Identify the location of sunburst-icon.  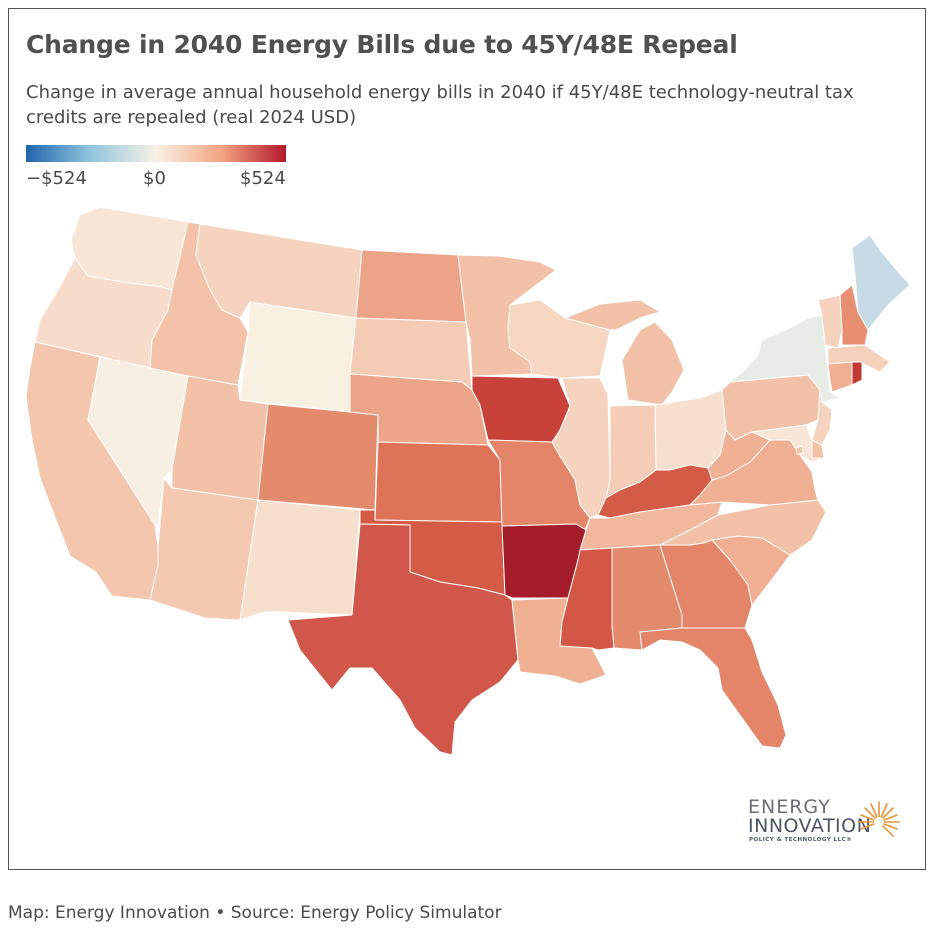
(879, 819).